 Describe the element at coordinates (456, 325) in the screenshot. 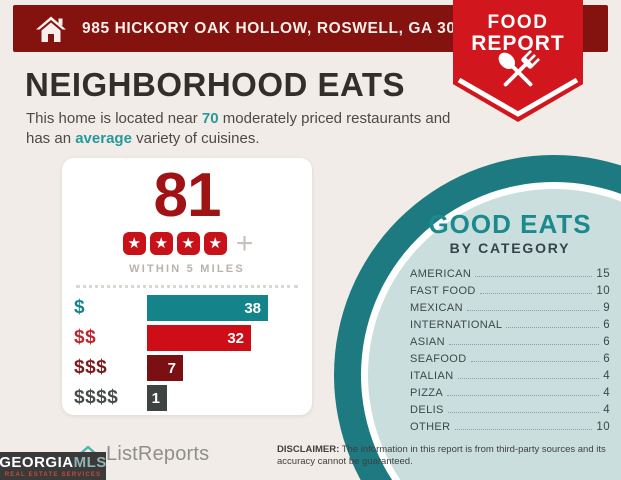

I see `category-label: INTERNATIONAL` at that location.